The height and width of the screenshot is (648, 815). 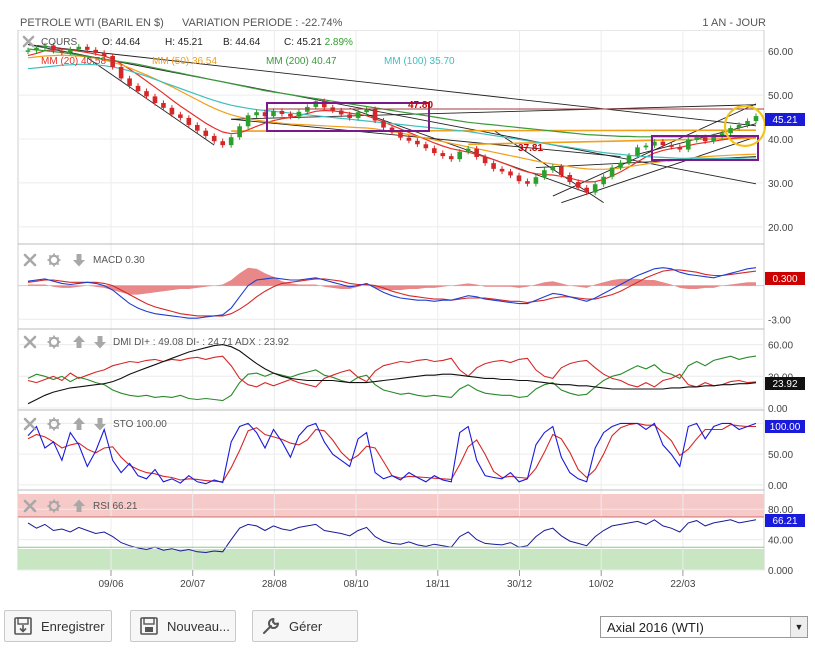 What do you see at coordinates (271, 626) in the screenshot?
I see `wrench-icon` at bounding box center [271, 626].